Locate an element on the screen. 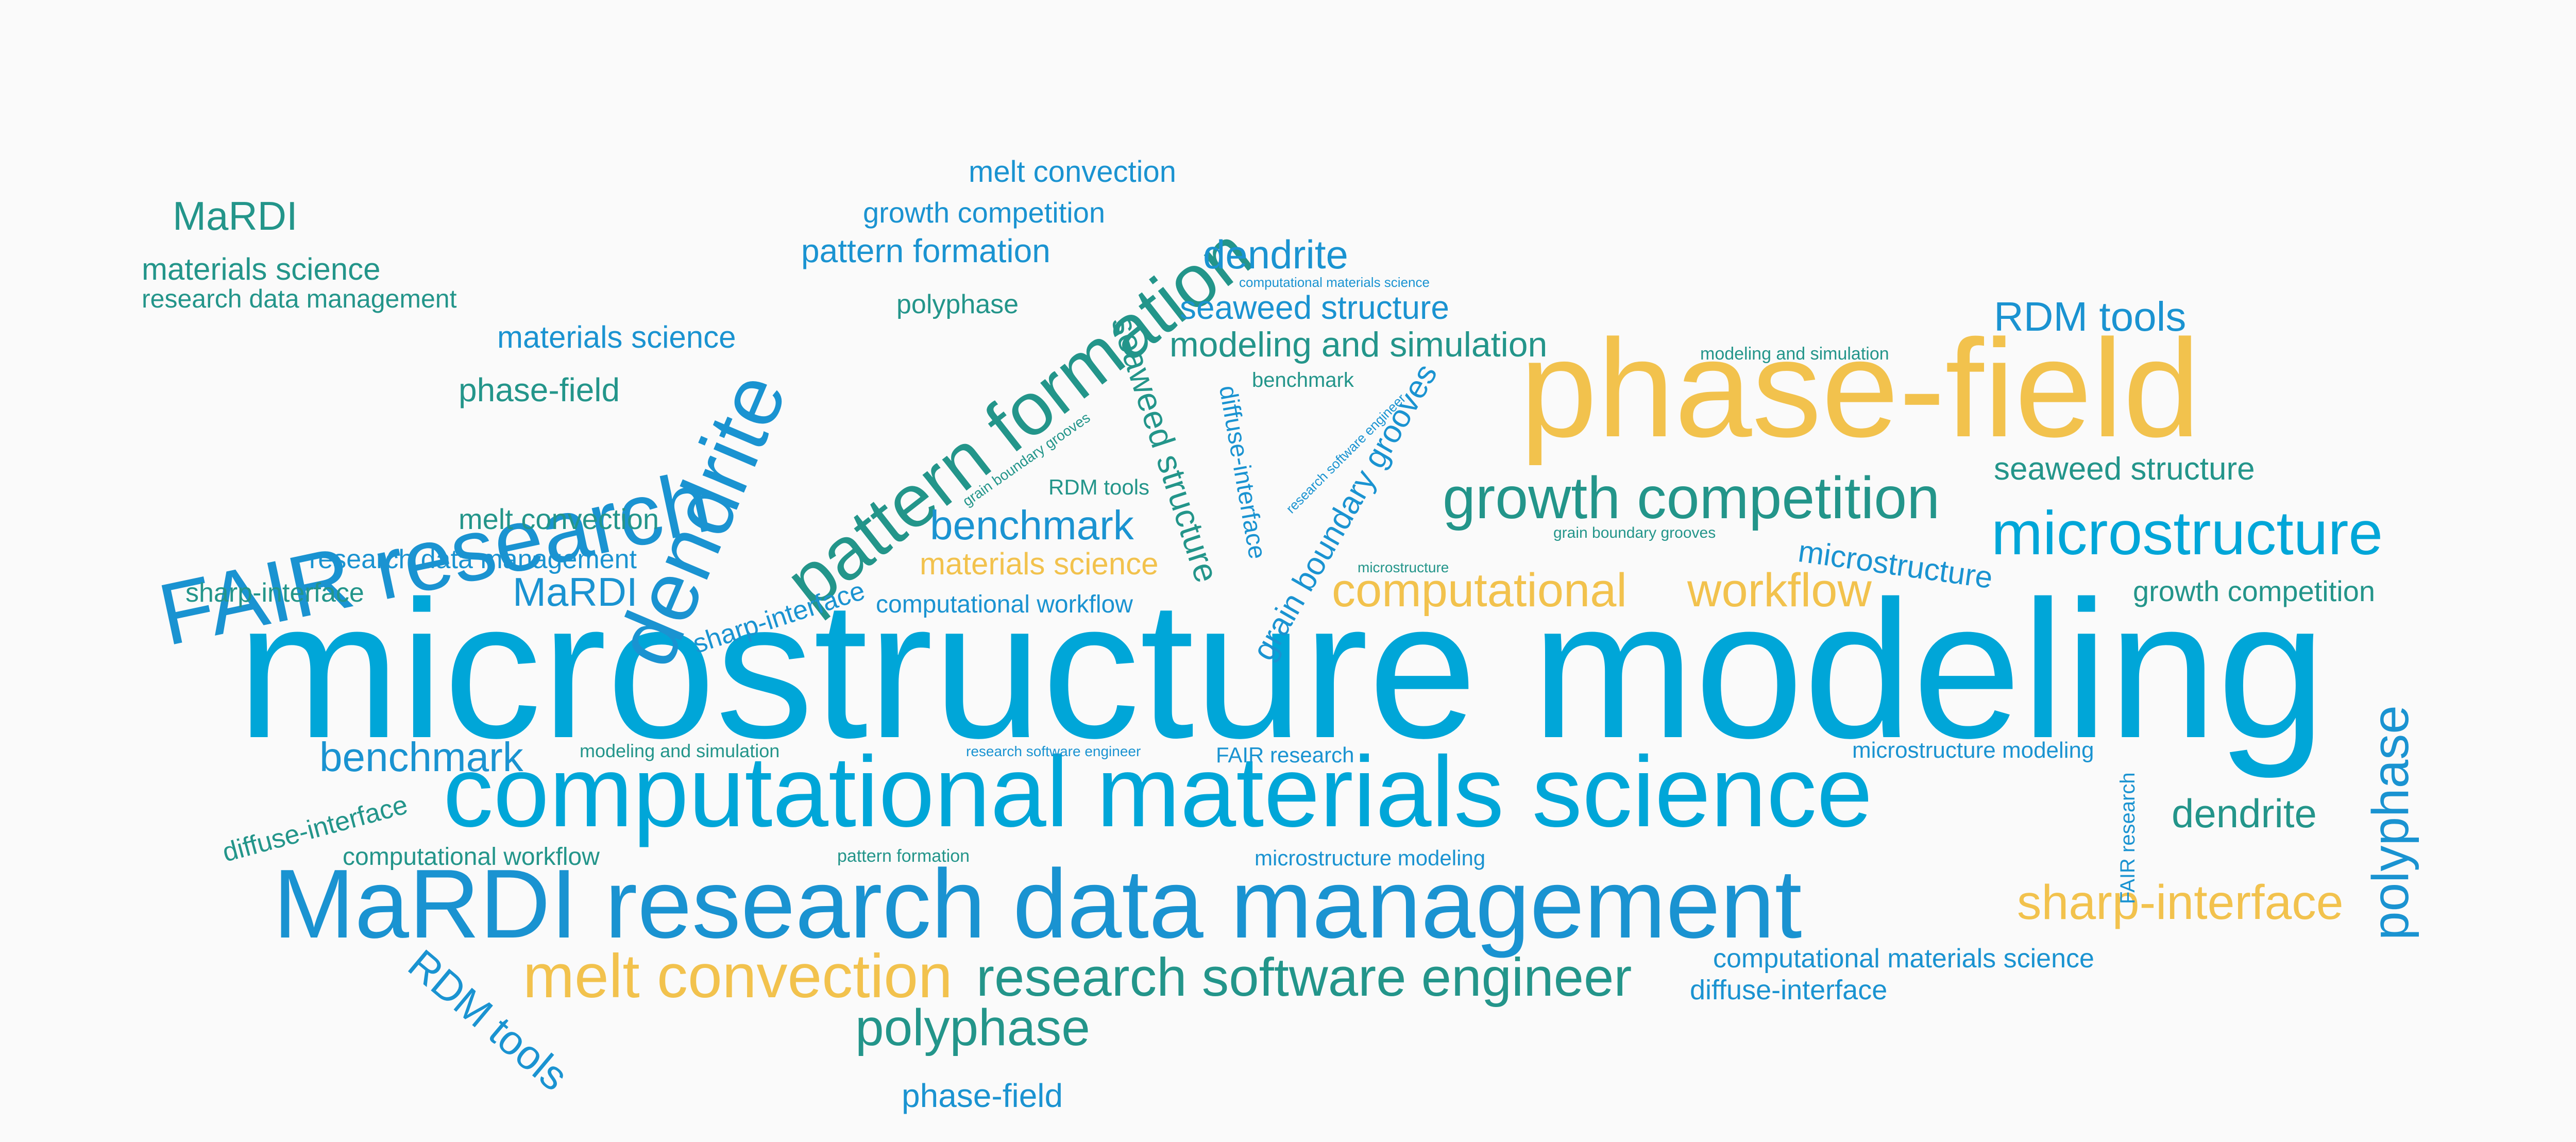 Image resolution: width=2576 pixels, height=1142 pixels. word: MaRDI research data management is located at coordinates (1037, 904).